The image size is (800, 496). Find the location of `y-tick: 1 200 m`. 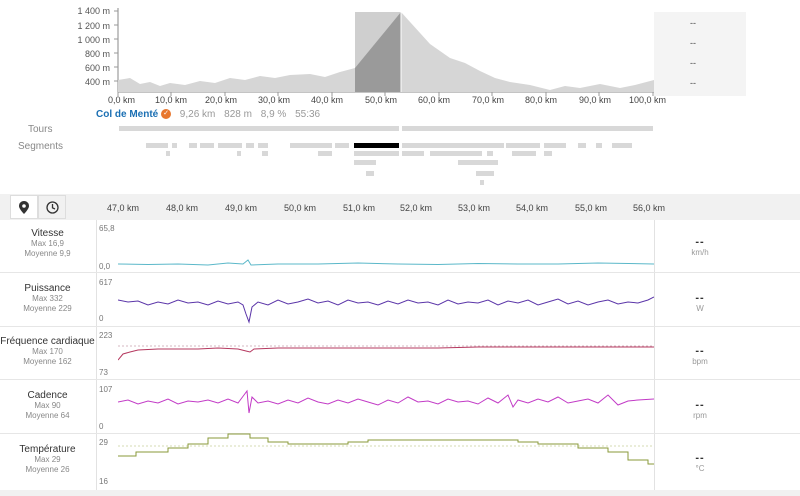

y-tick: 1 200 m is located at coordinates (93, 26).